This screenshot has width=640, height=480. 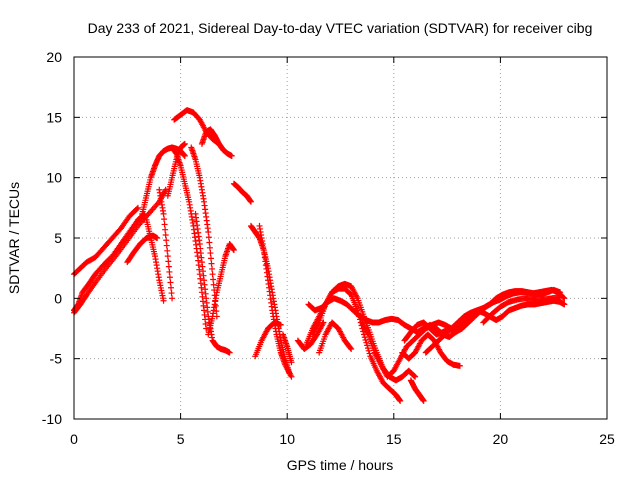 I want to click on x-tick-label: 25, so click(x=607, y=439).